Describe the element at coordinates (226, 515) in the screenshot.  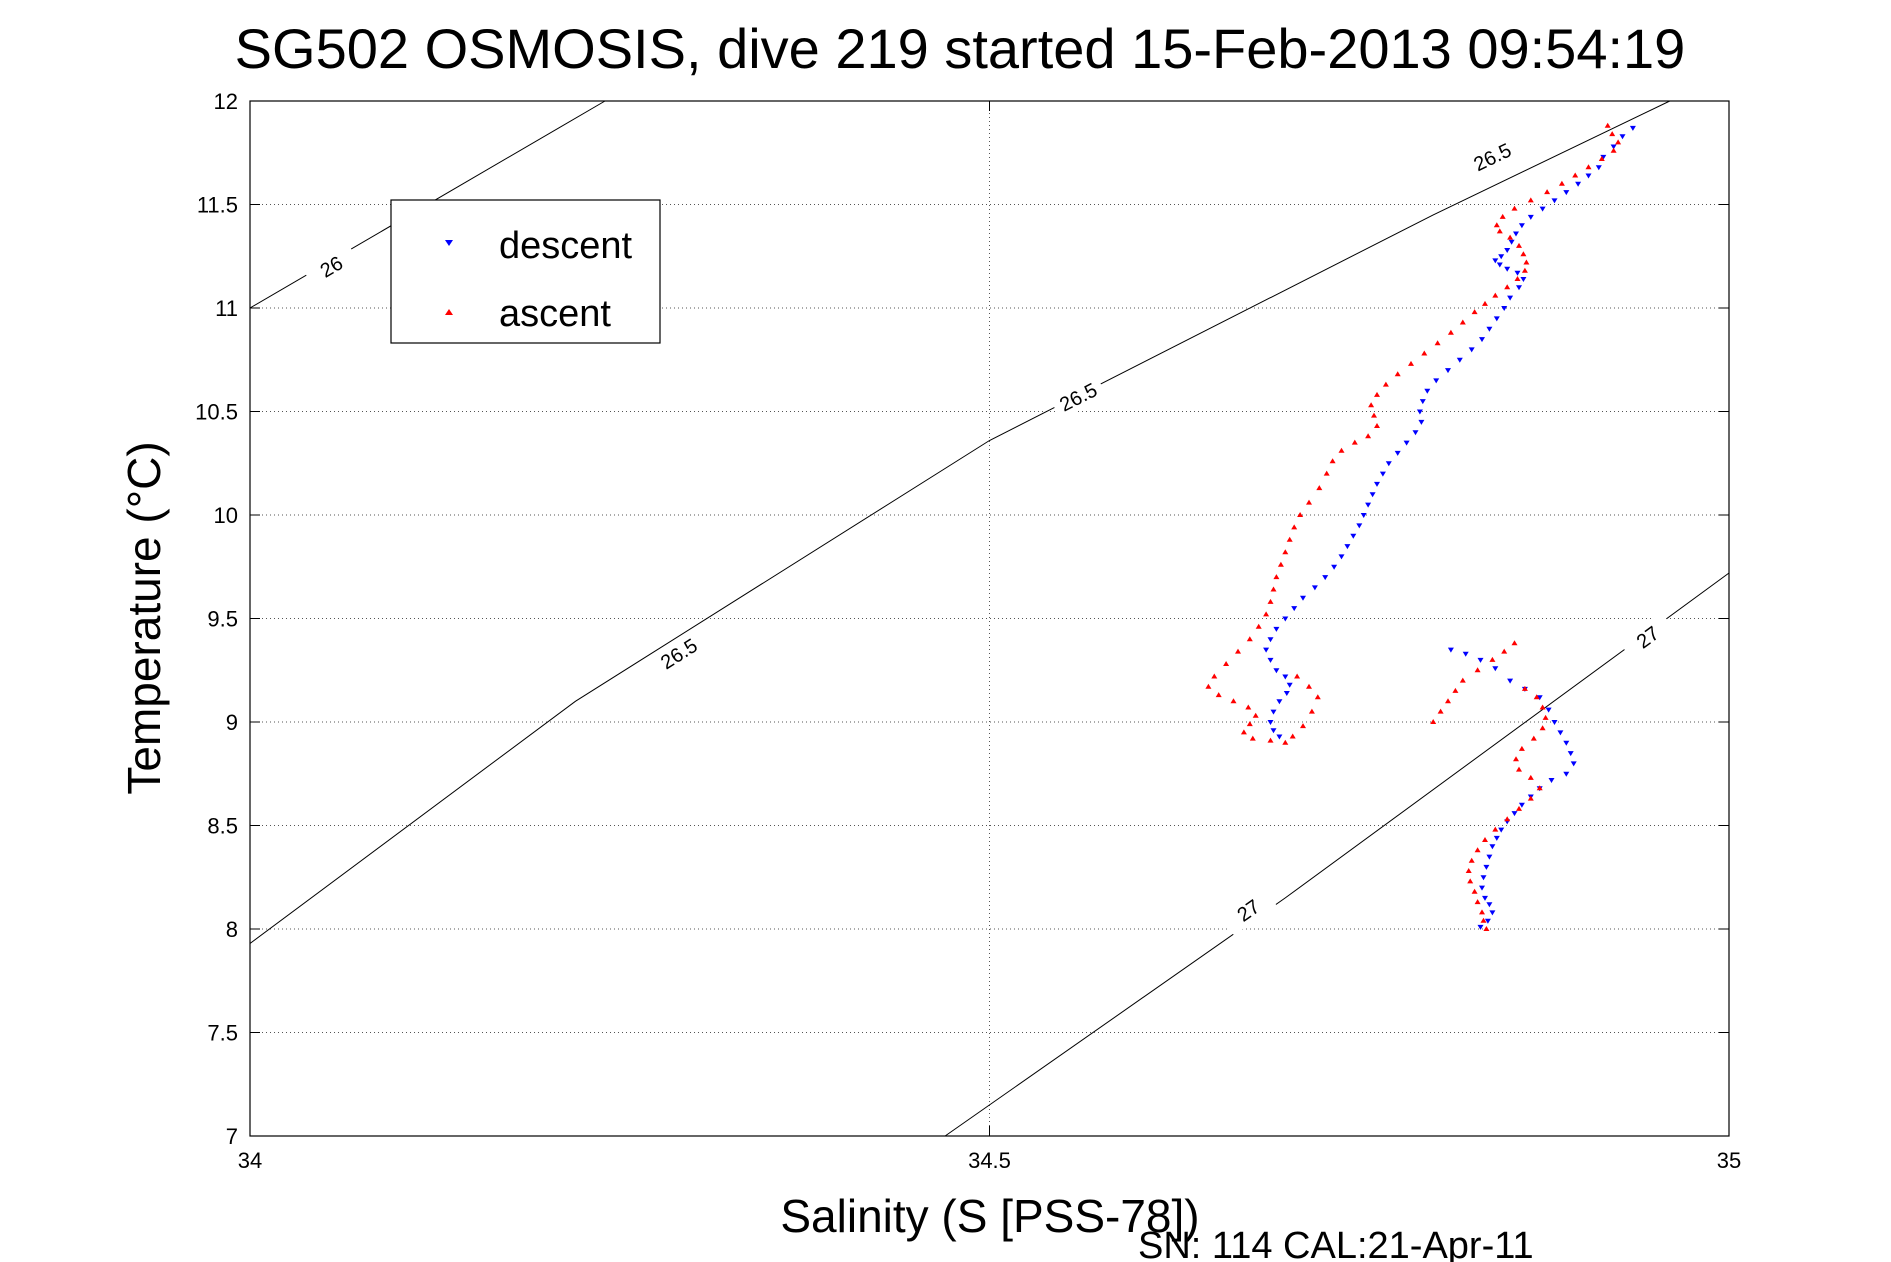
I see `y-tick-label: 10` at that location.